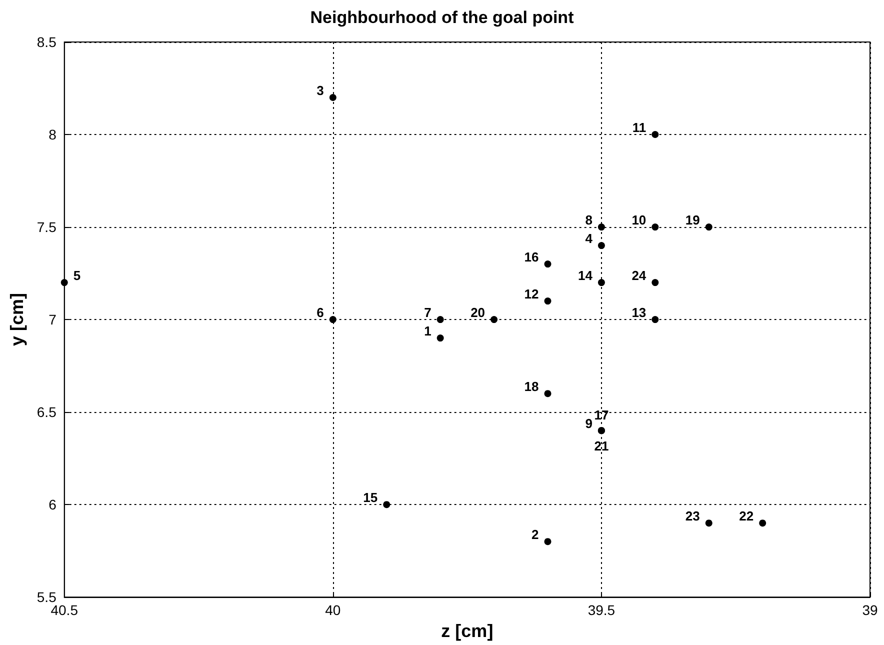 The image size is (884, 645). I want to click on annotation: 13, so click(639, 312).